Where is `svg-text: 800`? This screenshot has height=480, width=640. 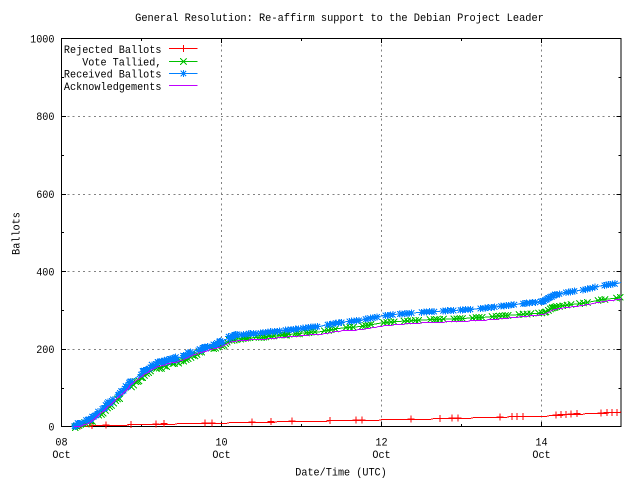
svg-text: 800 is located at coordinates (45, 118).